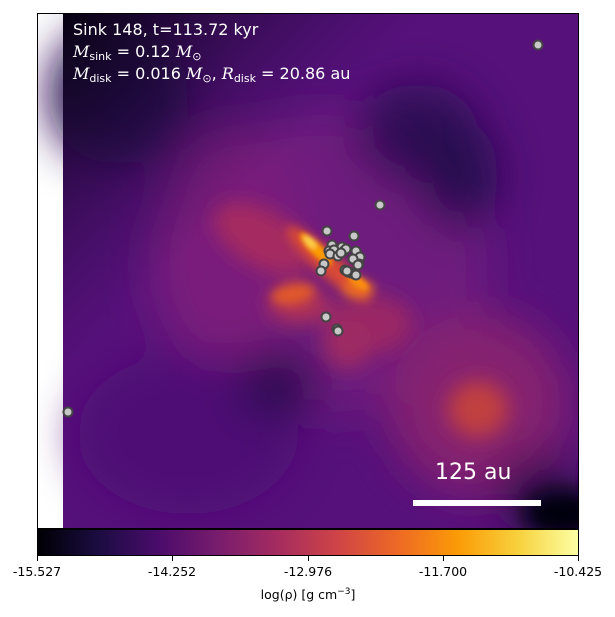 The image size is (615, 617). I want to click on colorbar-tick-label: -11.700, so click(443, 571).